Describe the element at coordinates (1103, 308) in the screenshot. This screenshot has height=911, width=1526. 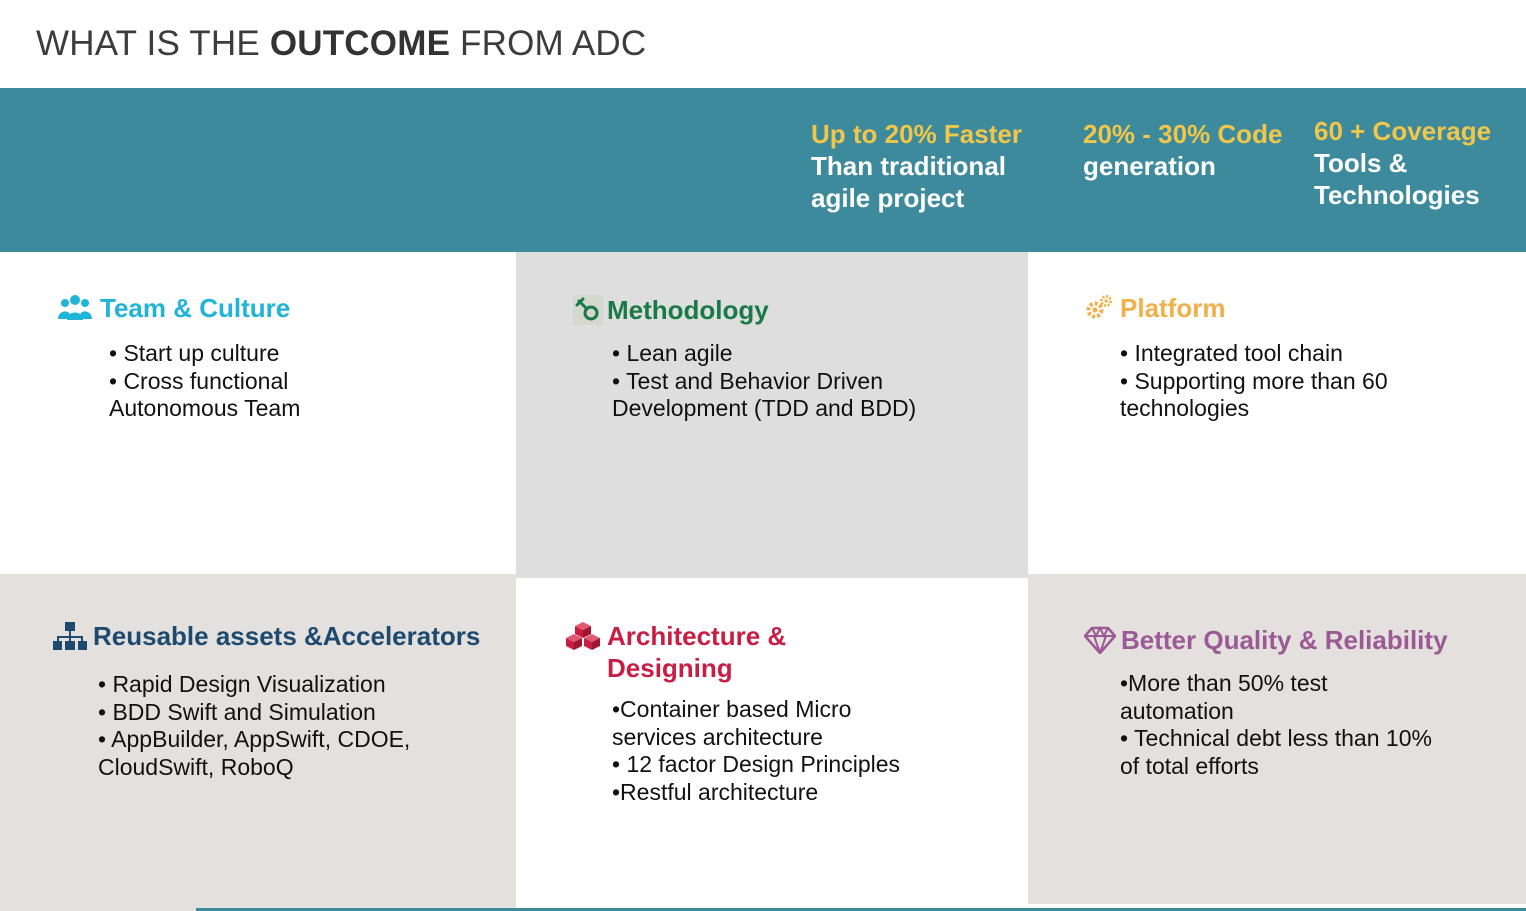
I see `gears-icon` at that location.